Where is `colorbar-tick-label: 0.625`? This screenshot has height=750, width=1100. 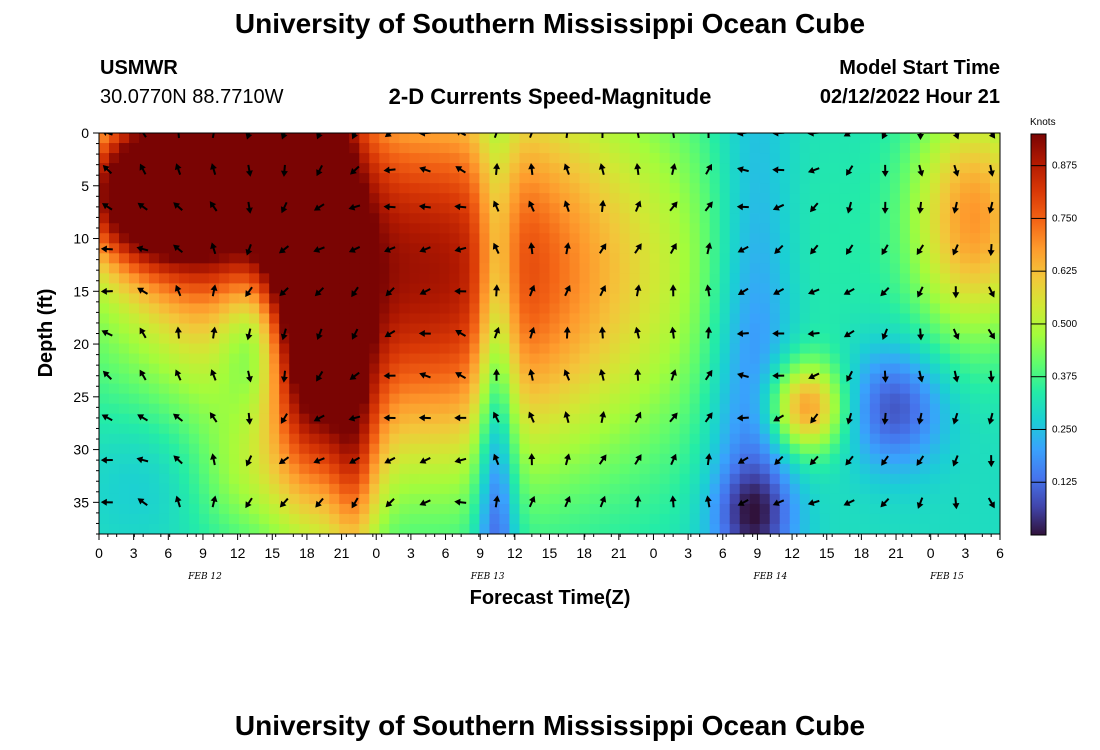
colorbar-tick-label: 0.625 is located at coordinates (1064, 271).